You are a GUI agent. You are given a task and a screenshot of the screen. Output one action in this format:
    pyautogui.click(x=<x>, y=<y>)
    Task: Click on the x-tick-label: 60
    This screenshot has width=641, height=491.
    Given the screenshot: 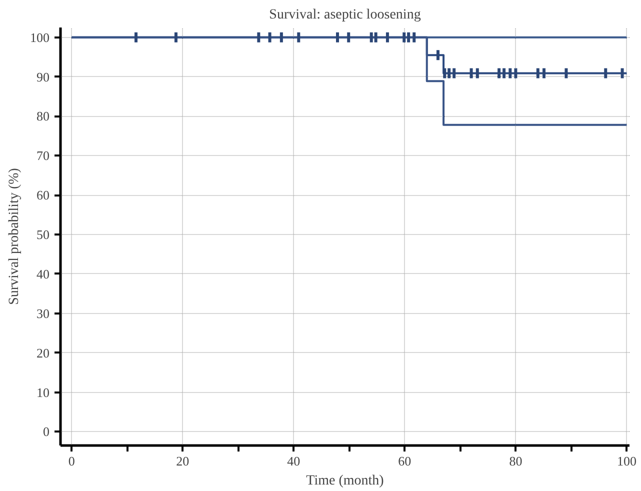 What is the action you would take?
    pyautogui.click(x=405, y=461)
    